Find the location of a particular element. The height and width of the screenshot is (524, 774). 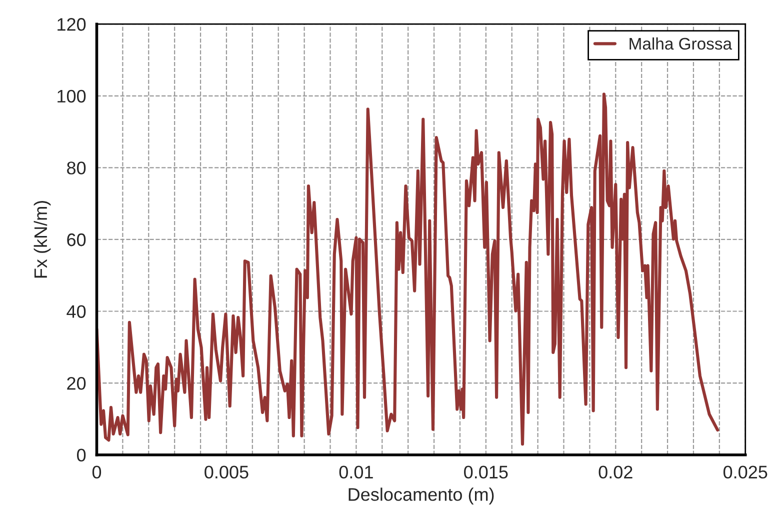

y-tick-label: 20 is located at coordinates (76, 383).